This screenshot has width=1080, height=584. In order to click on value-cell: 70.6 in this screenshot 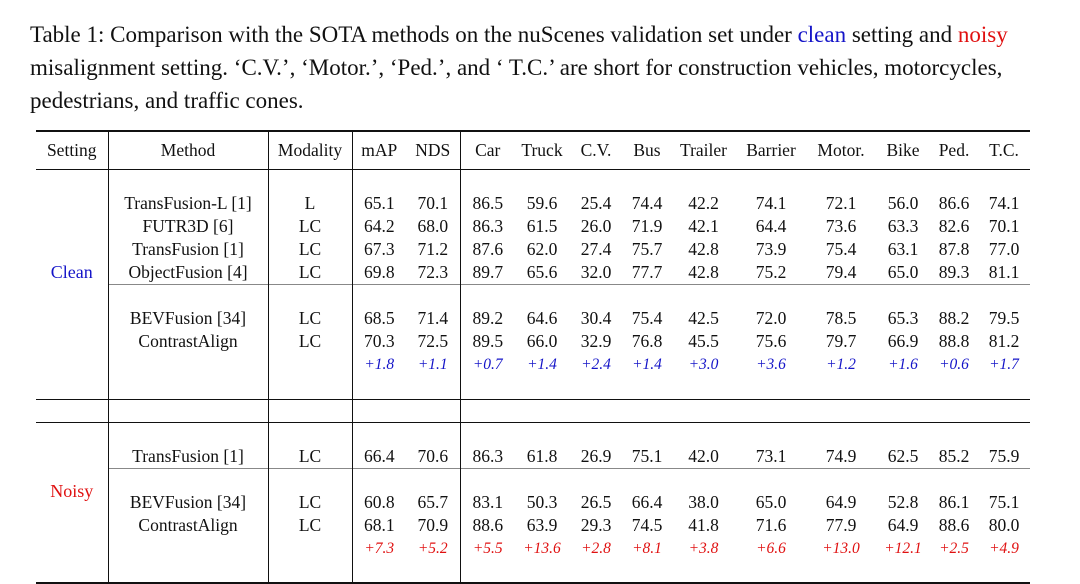, I will do `click(433, 456)`.